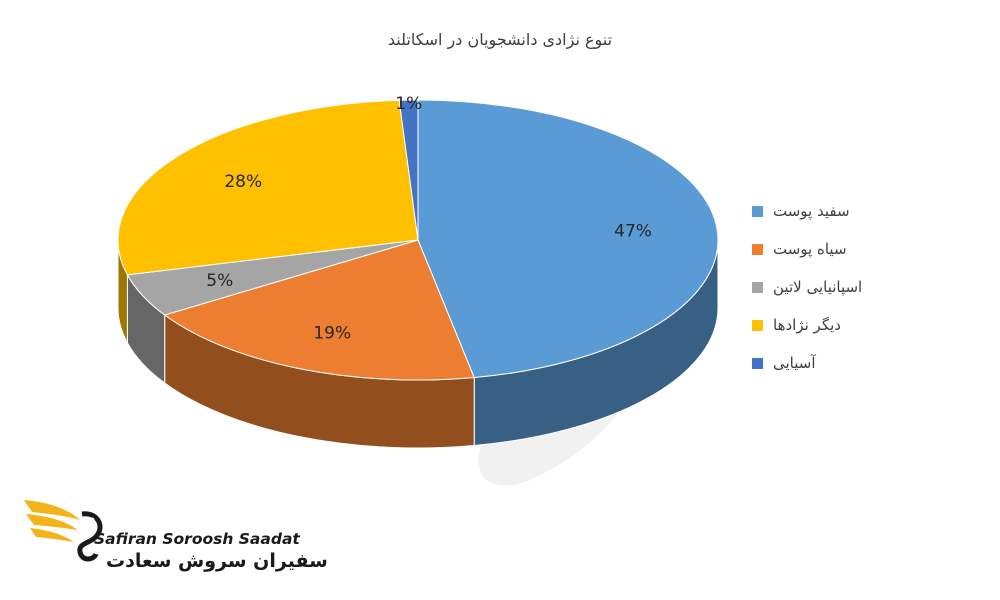 This screenshot has width=1000, height=600. Describe the element at coordinates (63, 531) in the screenshot. I see `logo-wing-icon` at that location.